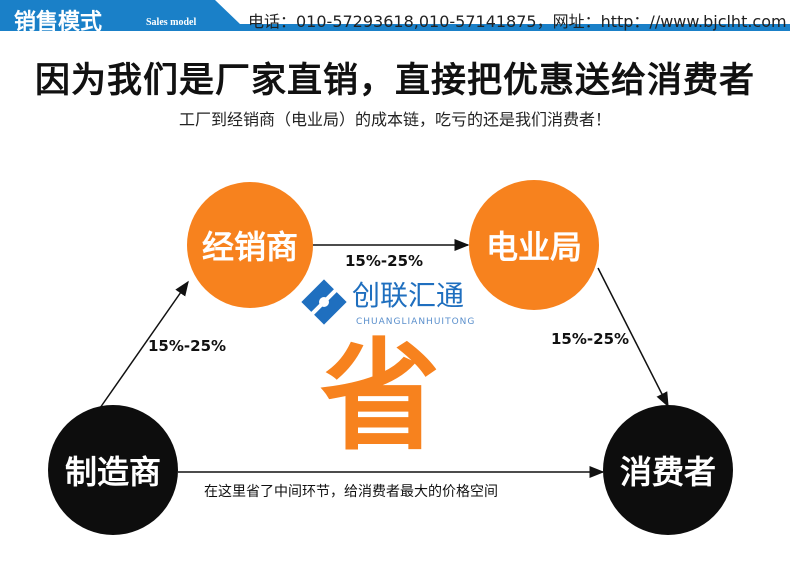  What do you see at coordinates (113, 470) in the screenshot?
I see `node-manufacturer: 制造商` at bounding box center [113, 470].